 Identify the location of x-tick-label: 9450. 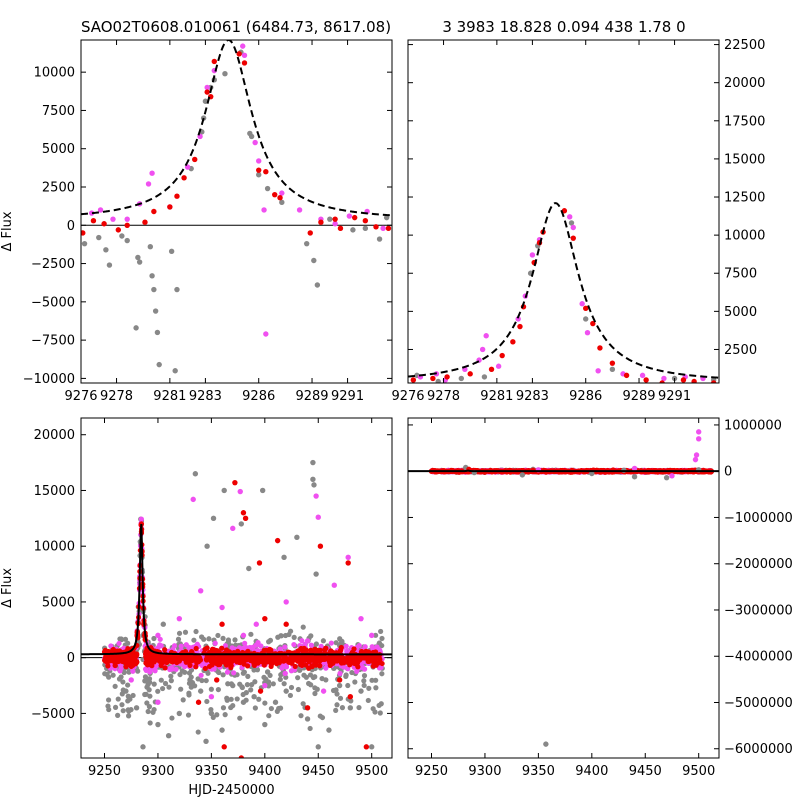
(318, 771).